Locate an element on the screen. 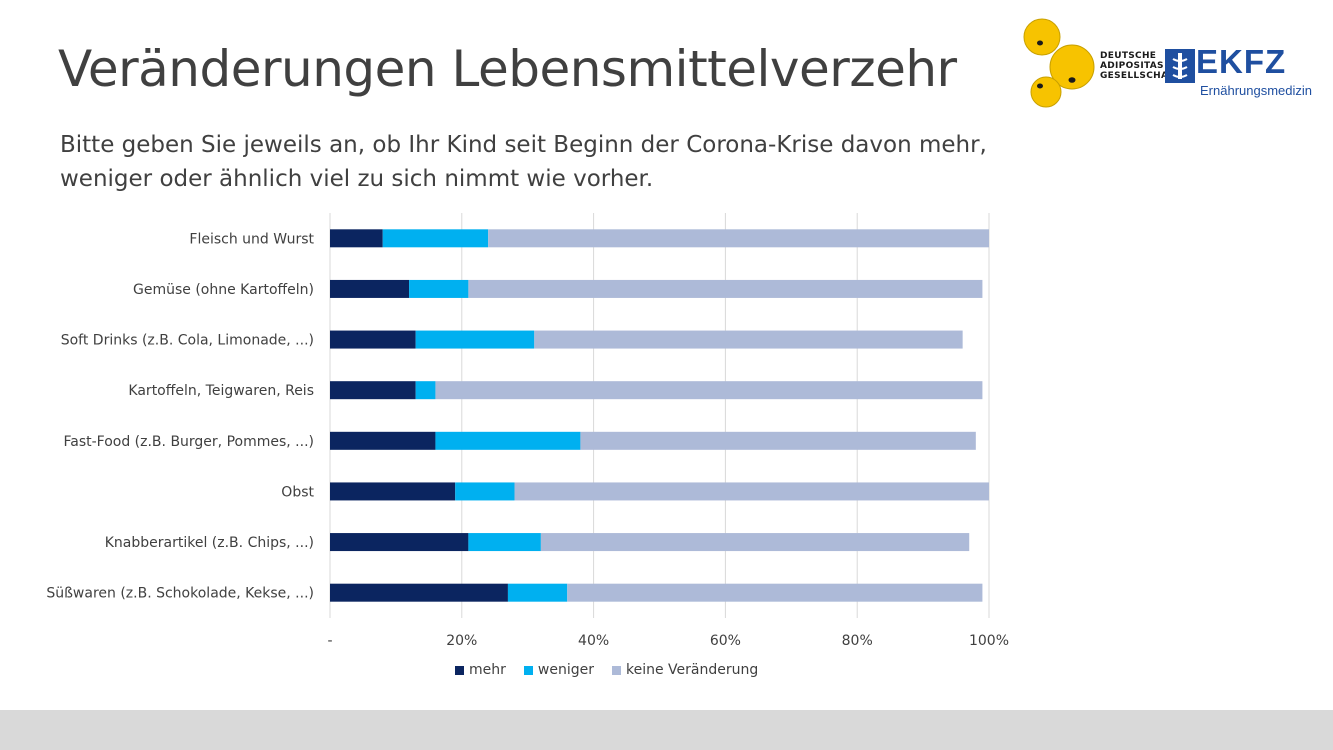 This screenshot has width=1333, height=750. category-label: Fast-Food (z.B. Burger, Pommes, ...) is located at coordinates (188, 442).